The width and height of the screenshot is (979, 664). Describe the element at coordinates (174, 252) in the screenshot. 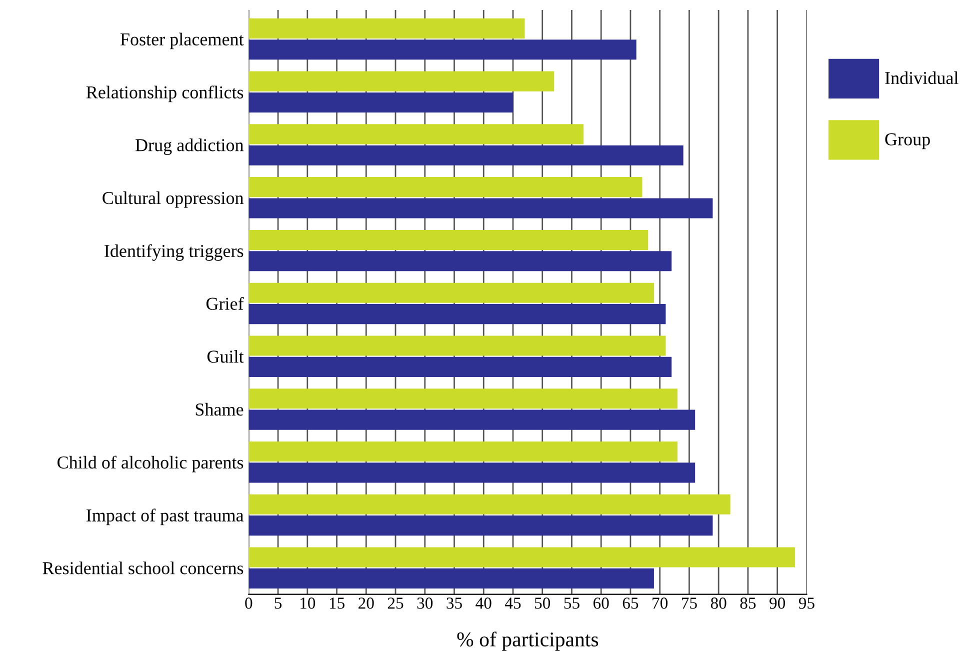

I see `y-tick-label: Identifying triggers` at that location.